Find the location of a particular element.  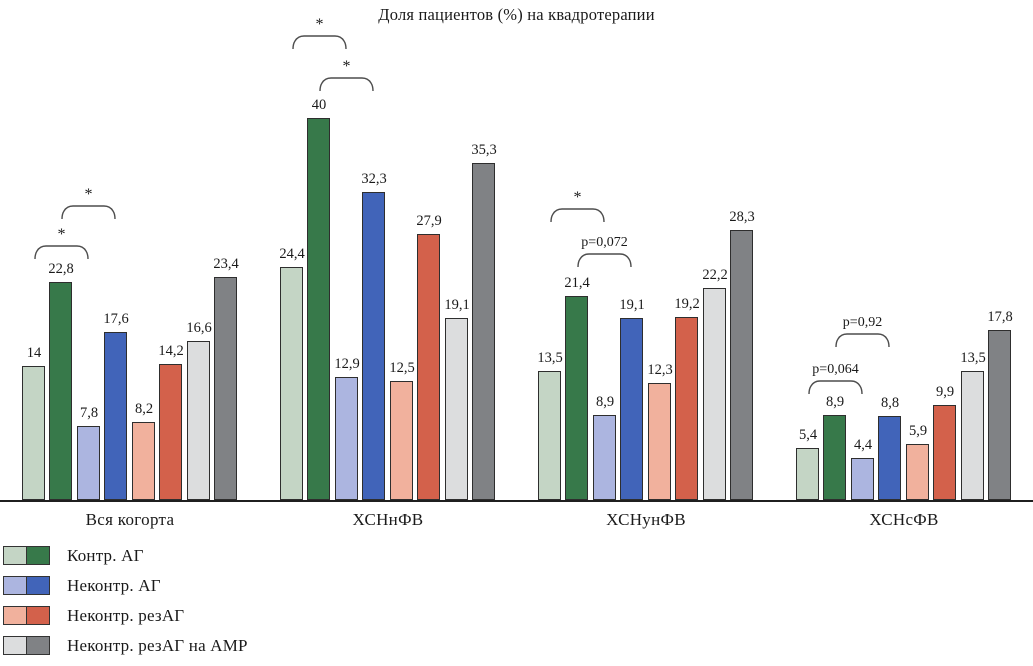

bar-value-label: 5,9 is located at coordinates (918, 431).